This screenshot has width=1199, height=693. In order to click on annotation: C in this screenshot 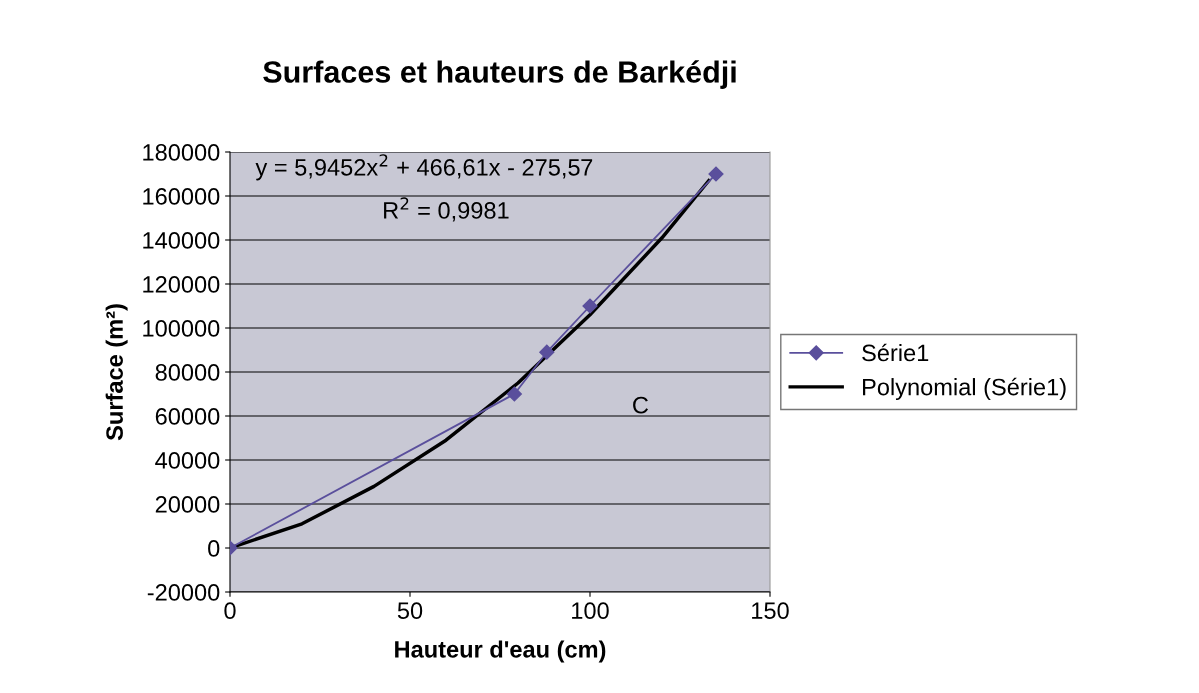, I will do `click(641, 405)`.